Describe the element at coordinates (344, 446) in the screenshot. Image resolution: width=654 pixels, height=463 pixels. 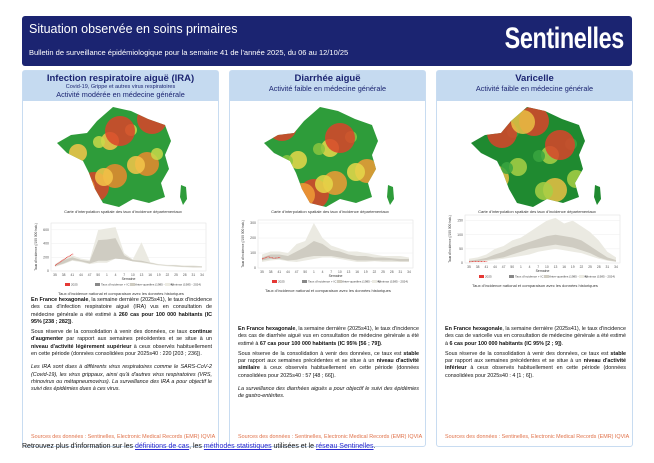
I see `link-sentinelles-network: réseau Sentinelles` at that location.